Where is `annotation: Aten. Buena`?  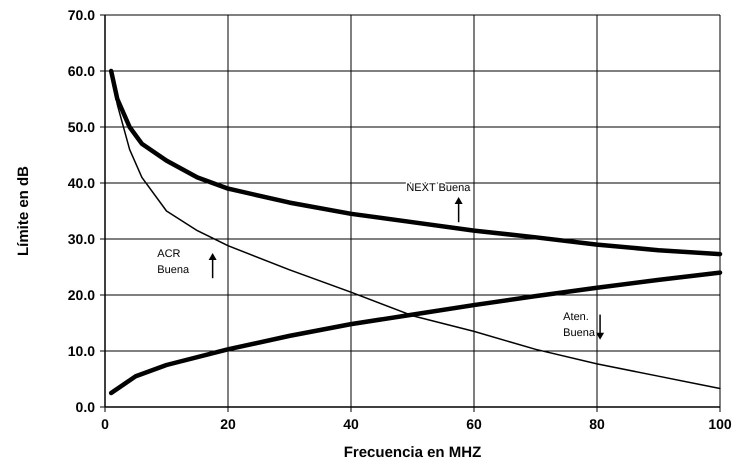
annotation: Aten. Buena is located at coordinates (579, 325).